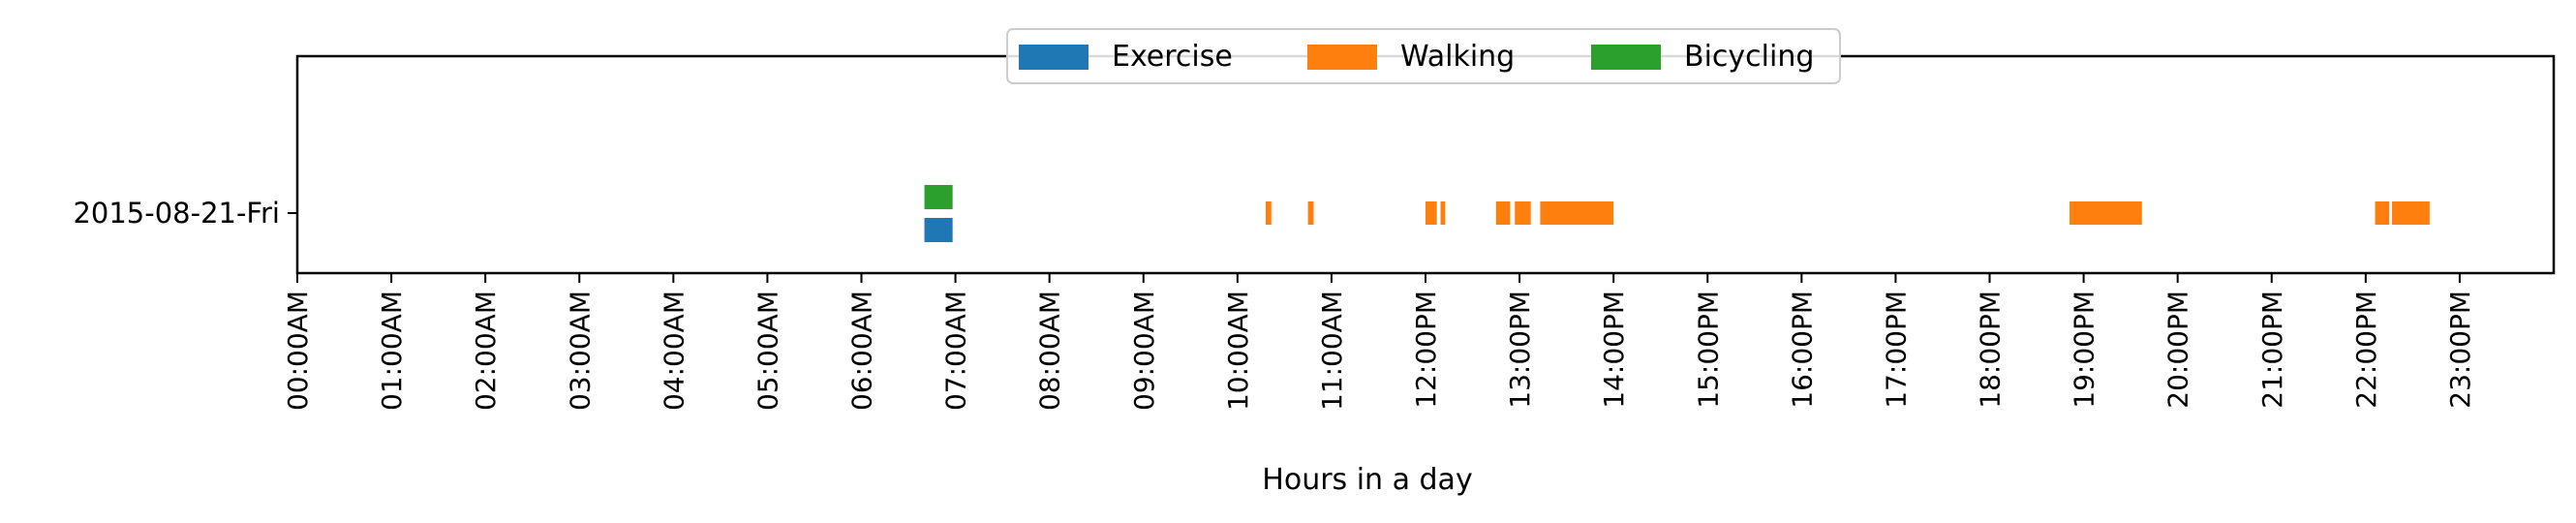  Describe the element at coordinates (1896, 350) in the screenshot. I see `x-tick-label-17: 17:00PM` at that location.